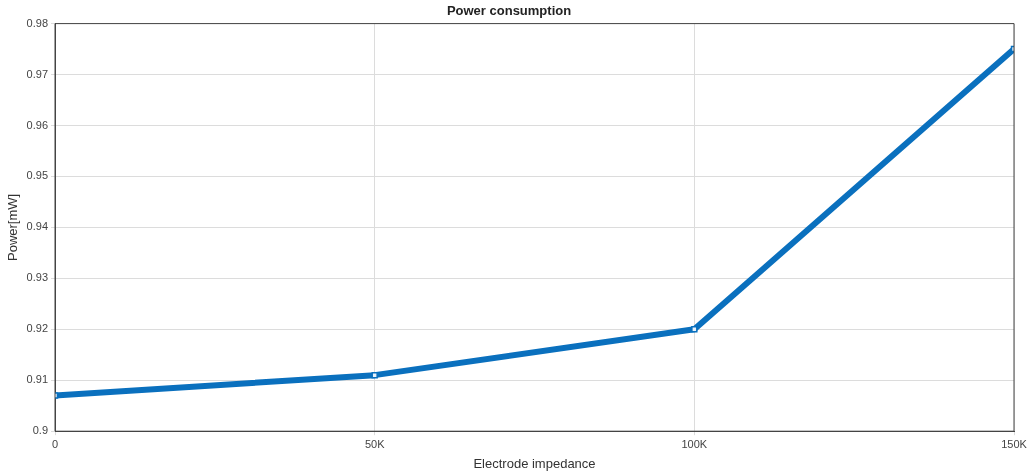 This screenshot has height=474, width=1032. What do you see at coordinates (534, 463) in the screenshot?
I see `x-axis-title: Electrode impedance` at bounding box center [534, 463].